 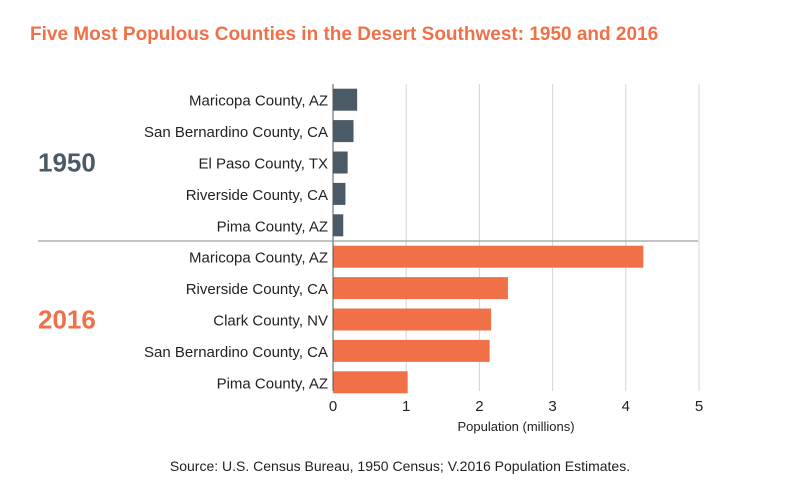 What do you see at coordinates (406, 406) in the screenshot?
I see `x-tick-label: 1` at bounding box center [406, 406].